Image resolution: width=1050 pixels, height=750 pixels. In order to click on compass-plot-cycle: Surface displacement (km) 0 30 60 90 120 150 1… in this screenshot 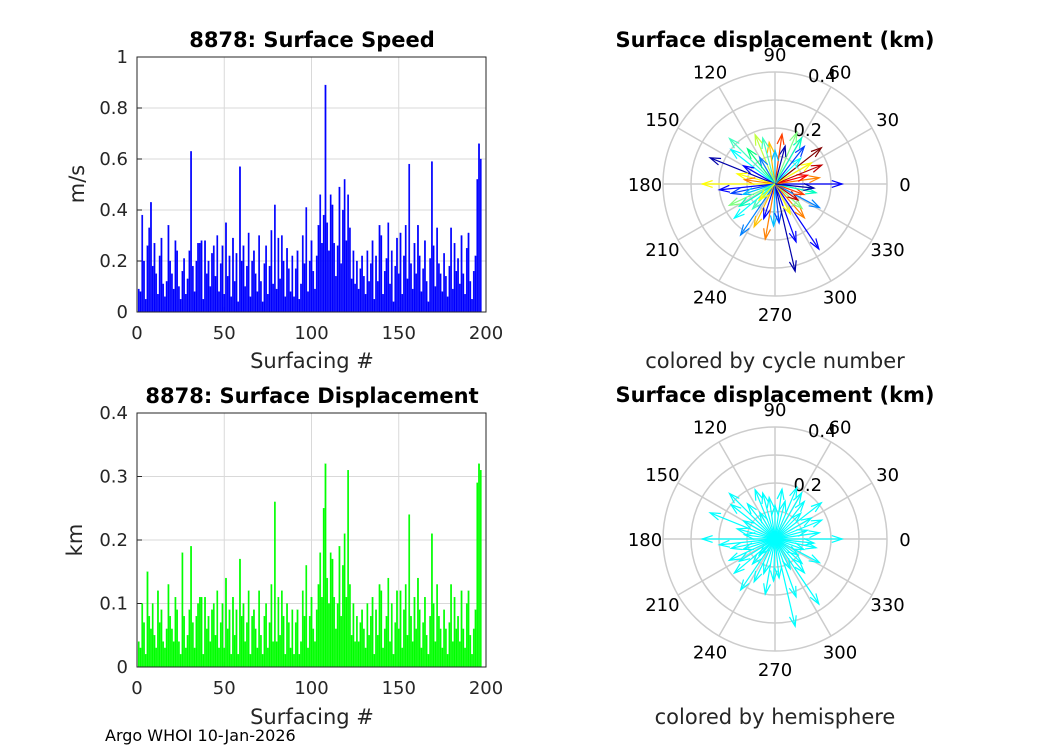, I will do `click(774, 200)`.